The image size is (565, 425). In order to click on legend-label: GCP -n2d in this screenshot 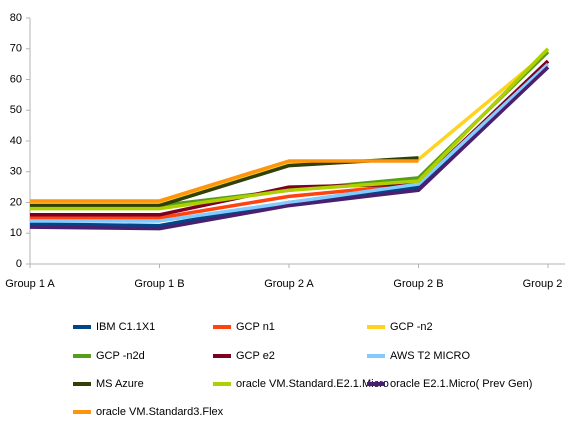, I will do `click(120, 356)`.